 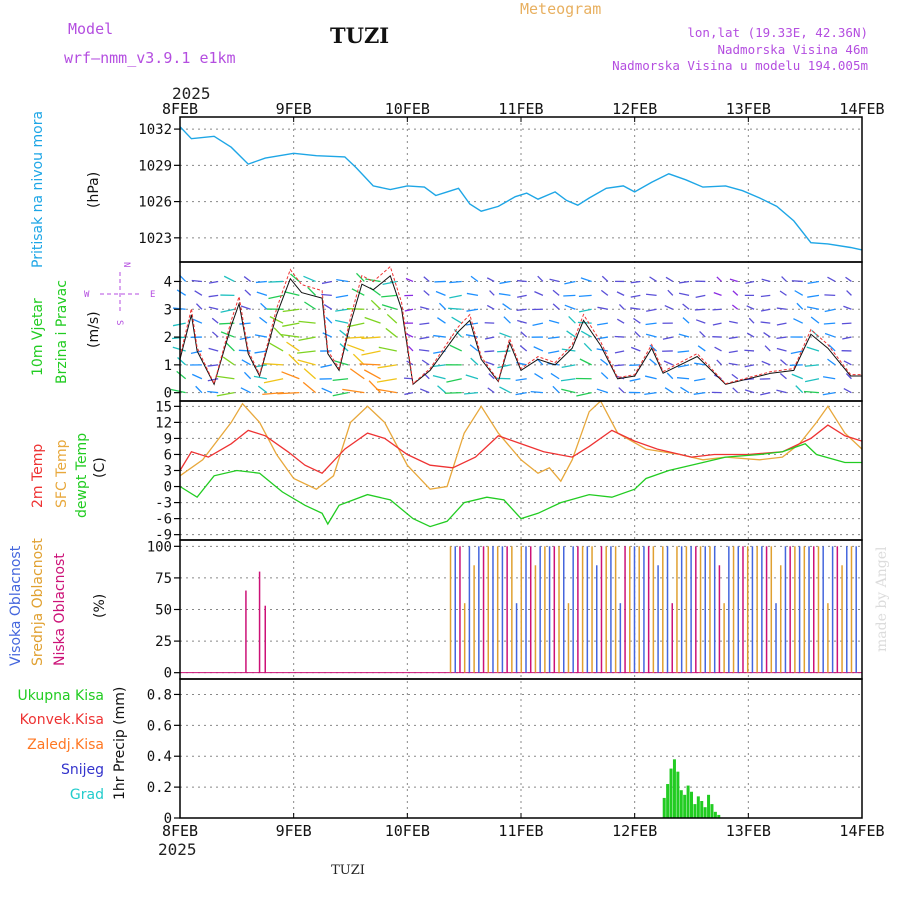 I want to click on temp-tick-label: 15, so click(x=163, y=407).